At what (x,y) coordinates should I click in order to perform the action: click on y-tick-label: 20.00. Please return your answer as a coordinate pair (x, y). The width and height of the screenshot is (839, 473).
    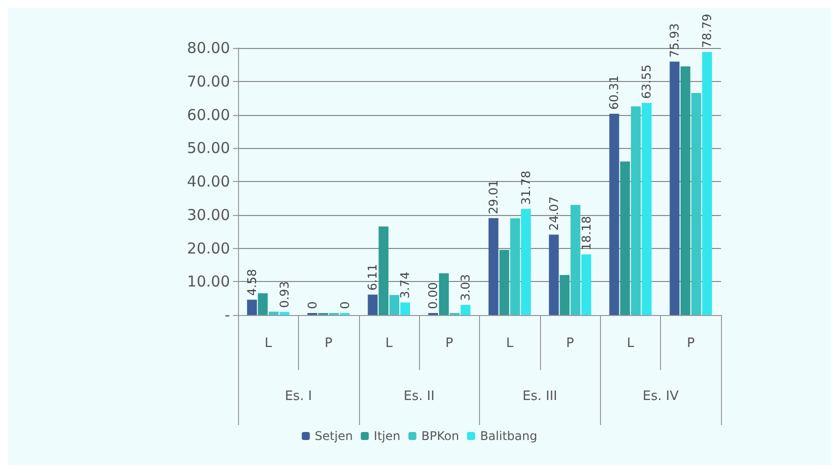
    Looking at the image, I should click on (208, 248).